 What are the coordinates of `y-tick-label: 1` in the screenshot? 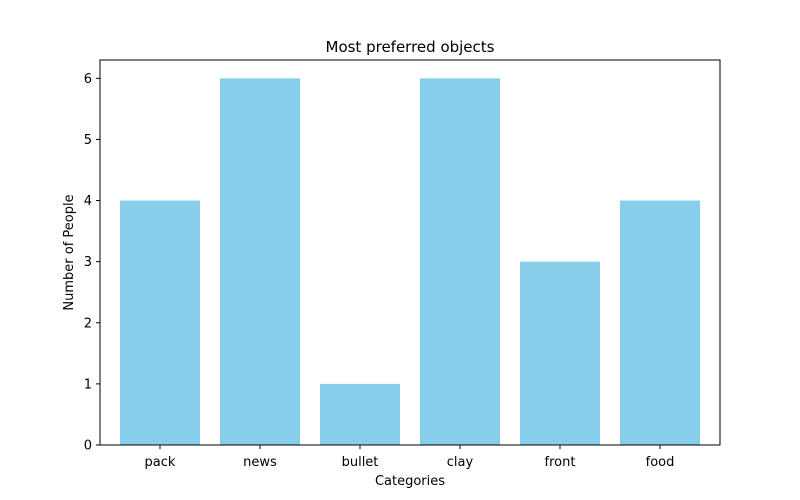 It's located at (88, 384).